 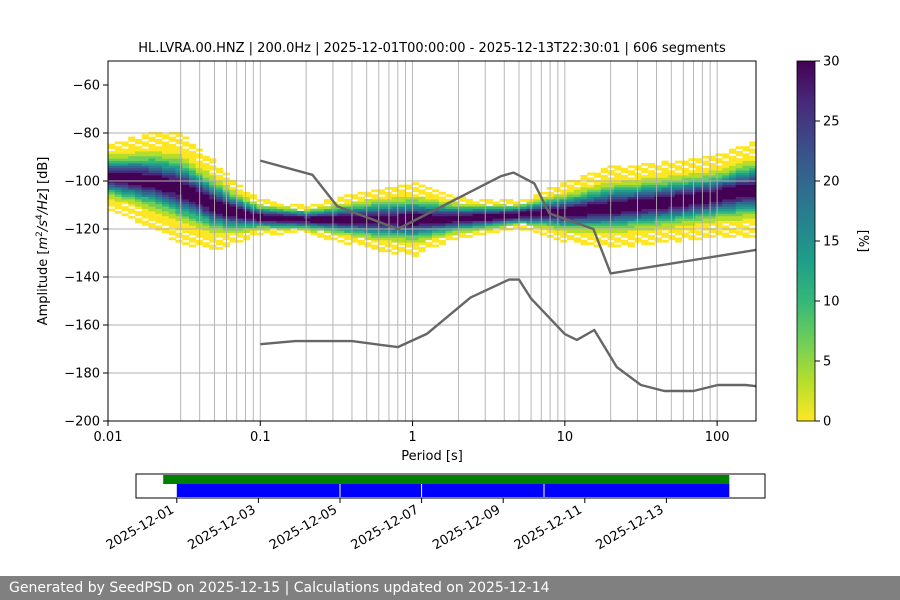 I want to click on y-axis-label-part: 2, so click(x=40, y=234).